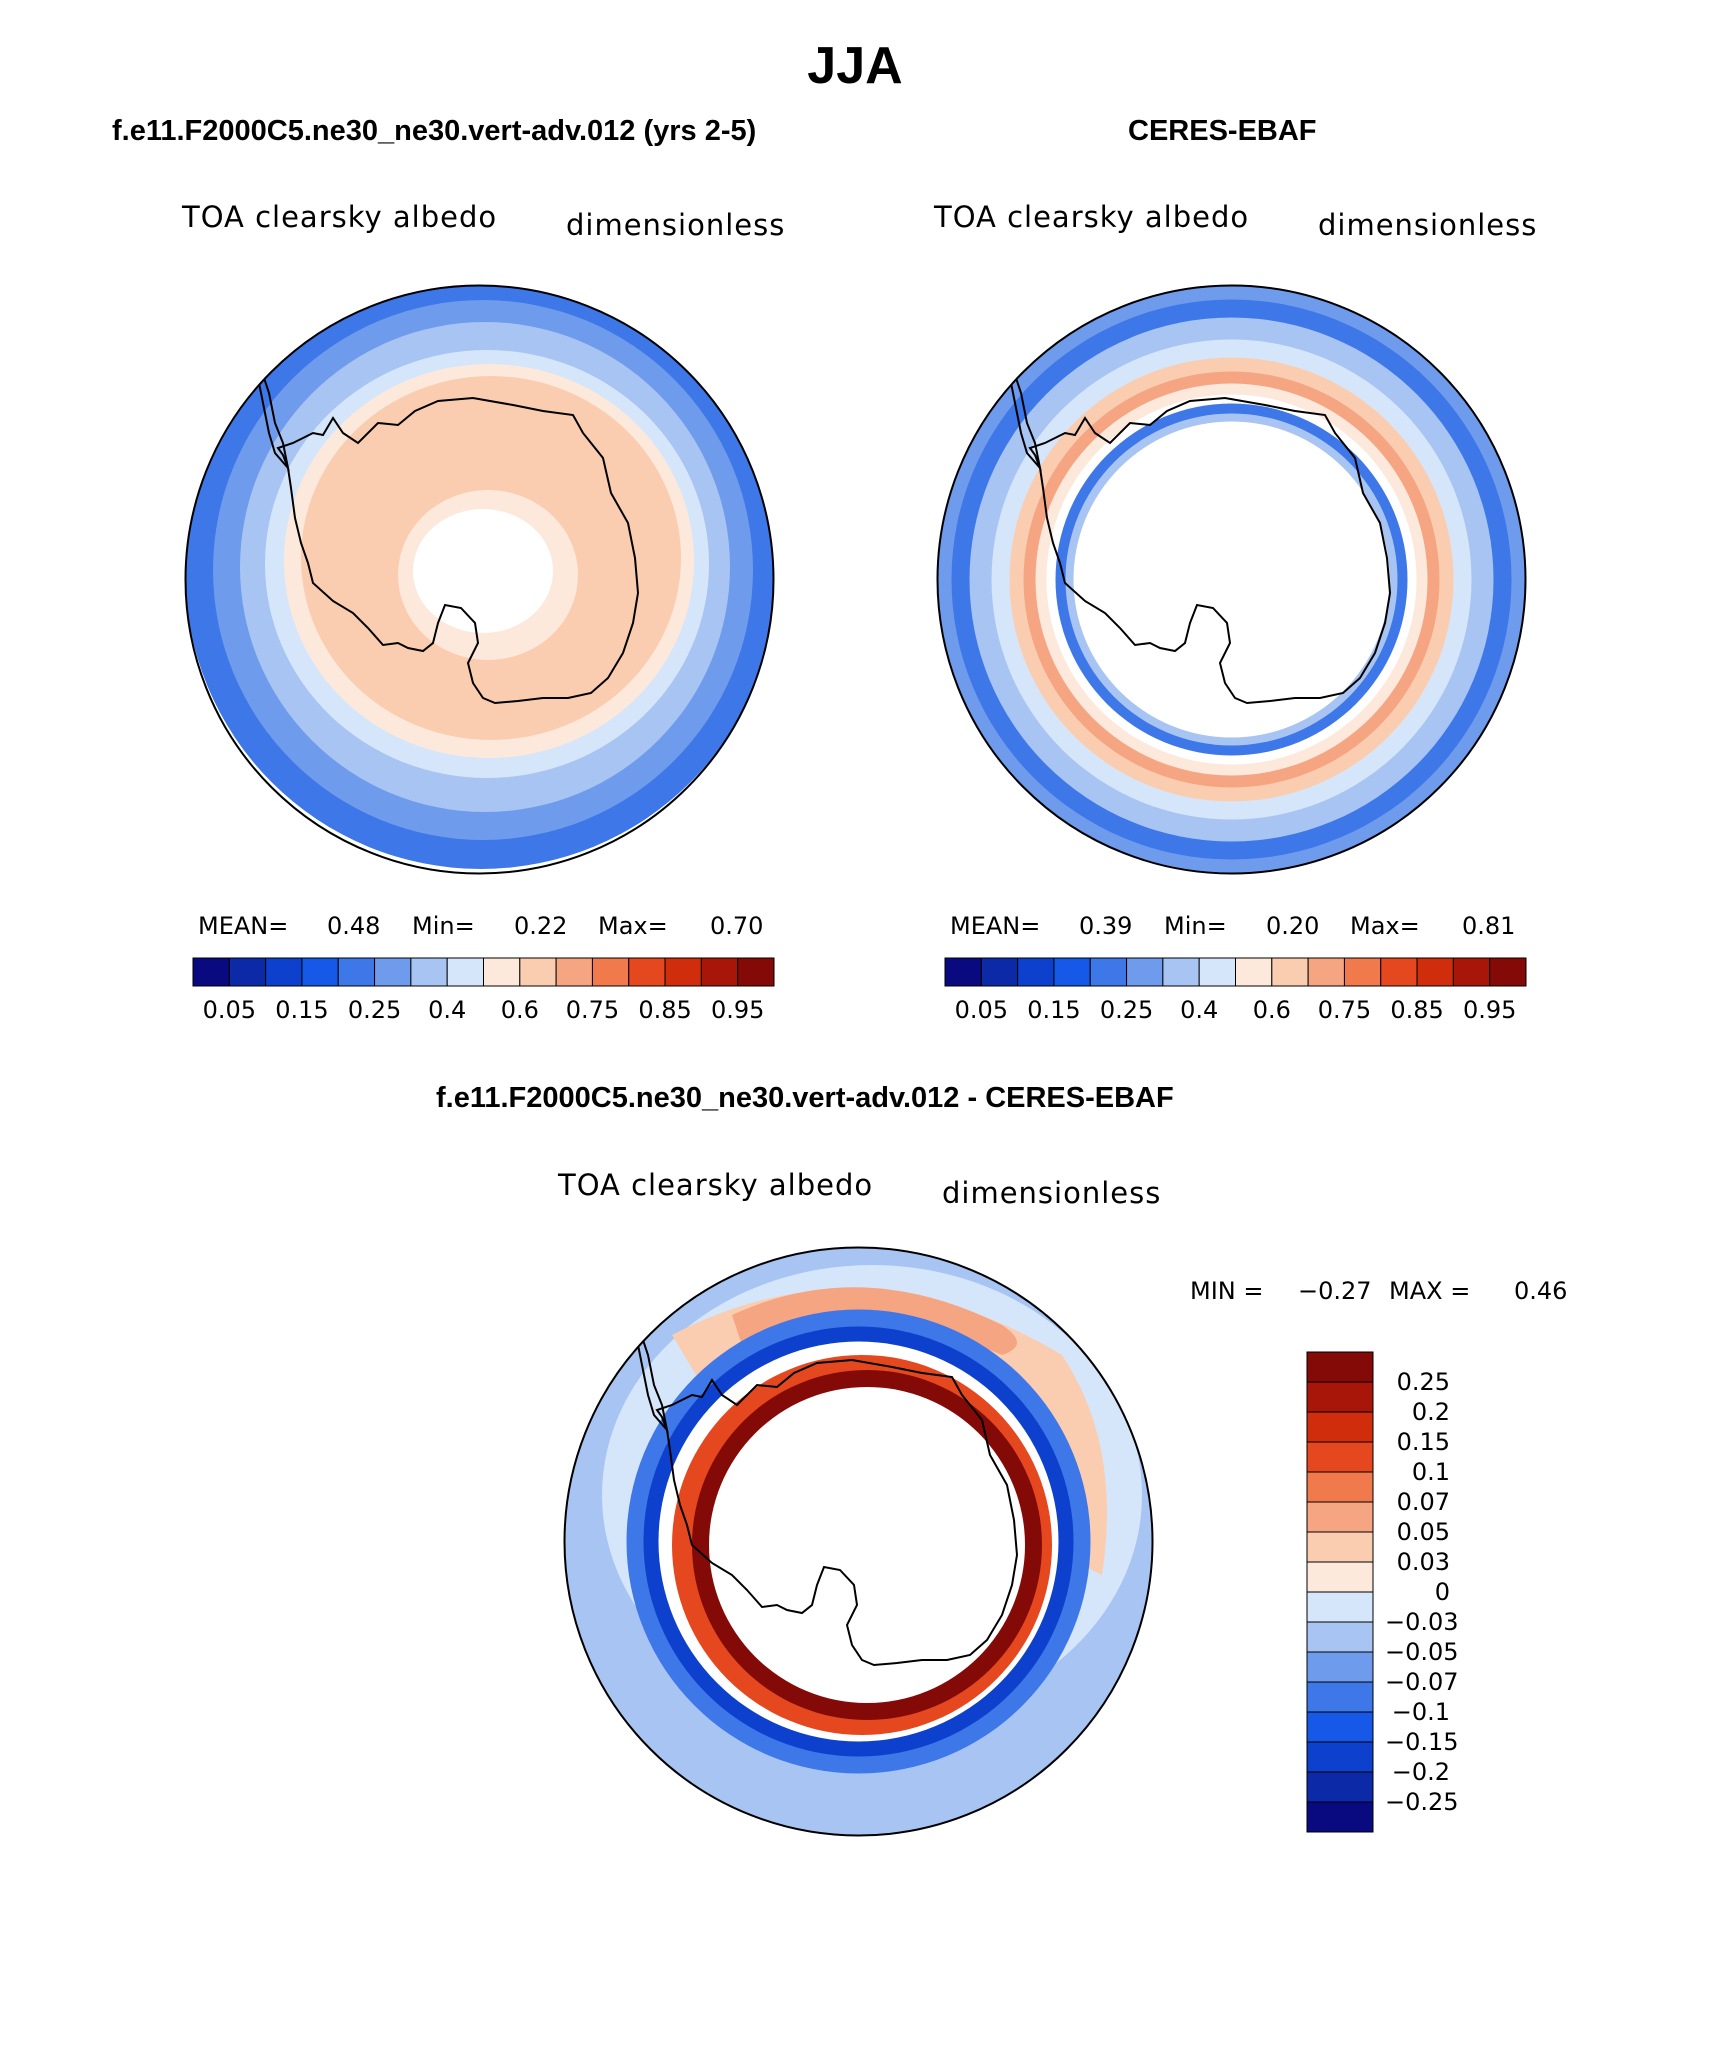 The height and width of the screenshot is (2061, 1710). I want to click on model-max-label: Max=, so click(633, 926).